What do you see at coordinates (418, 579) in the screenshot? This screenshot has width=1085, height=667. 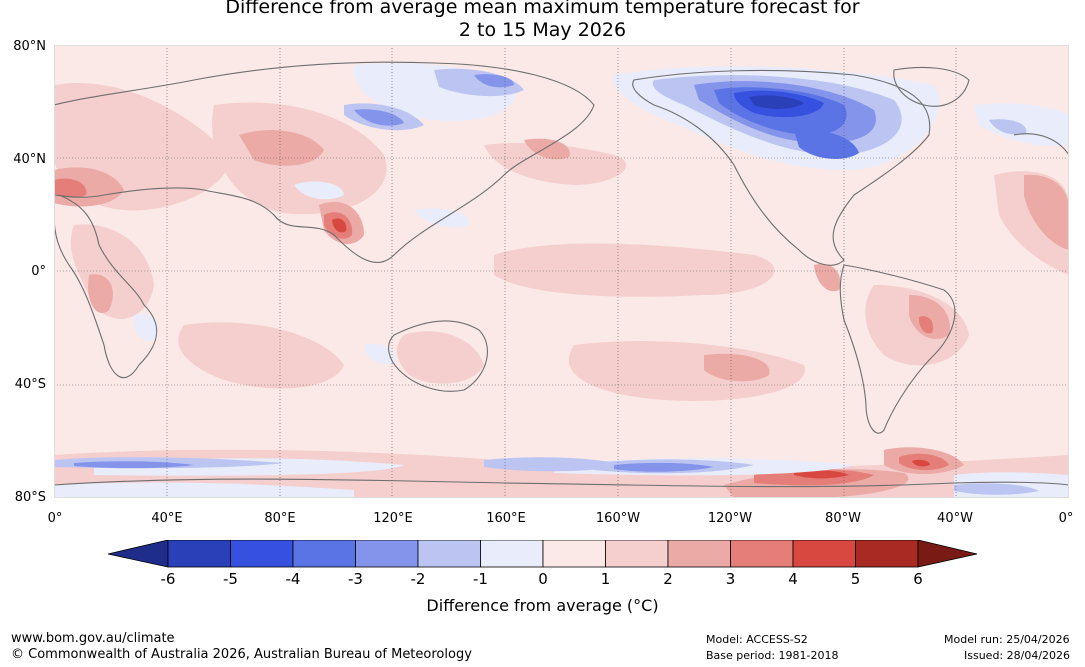 I see `colorbar-tick-label: -2` at bounding box center [418, 579].